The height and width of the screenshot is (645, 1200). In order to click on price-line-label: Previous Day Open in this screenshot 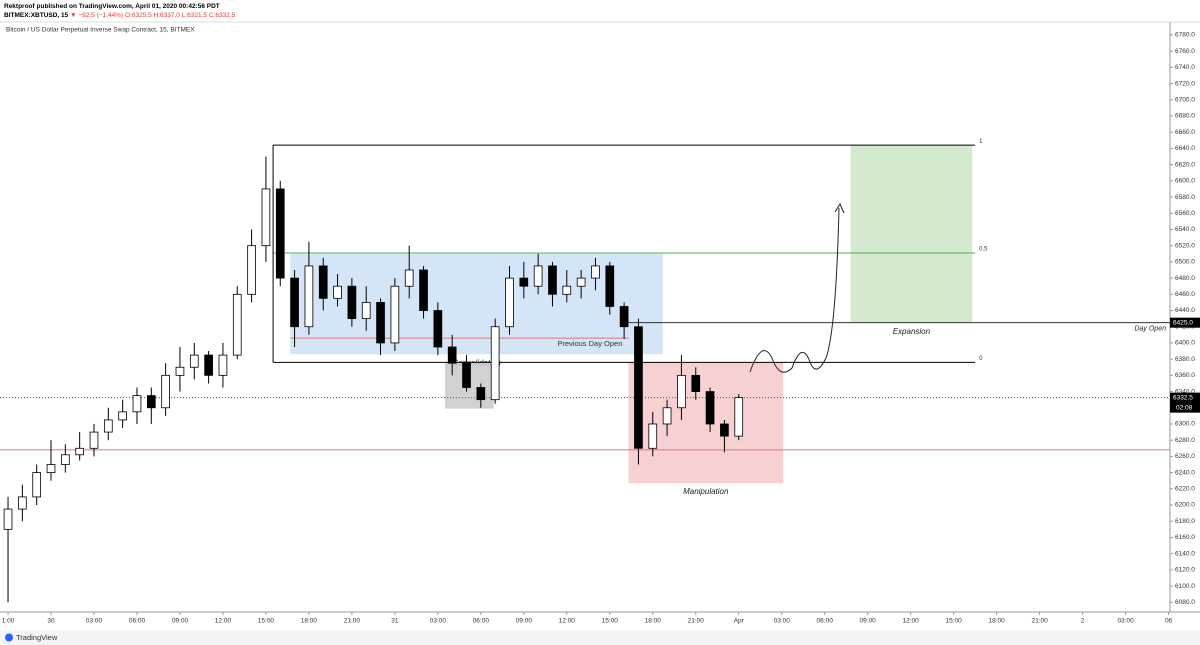, I will do `click(589, 343)`.